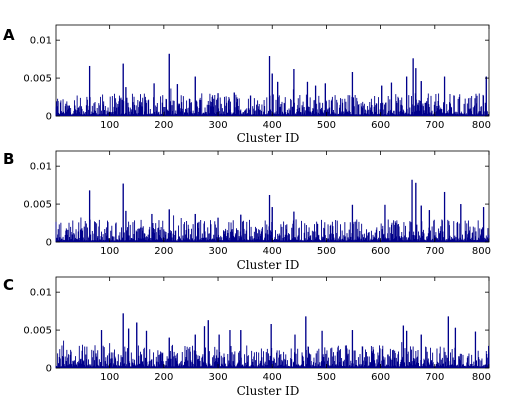 The width and height of the screenshot is (507, 407). What do you see at coordinates (8, 285) in the screenshot?
I see `panel-letter: C` at bounding box center [8, 285].